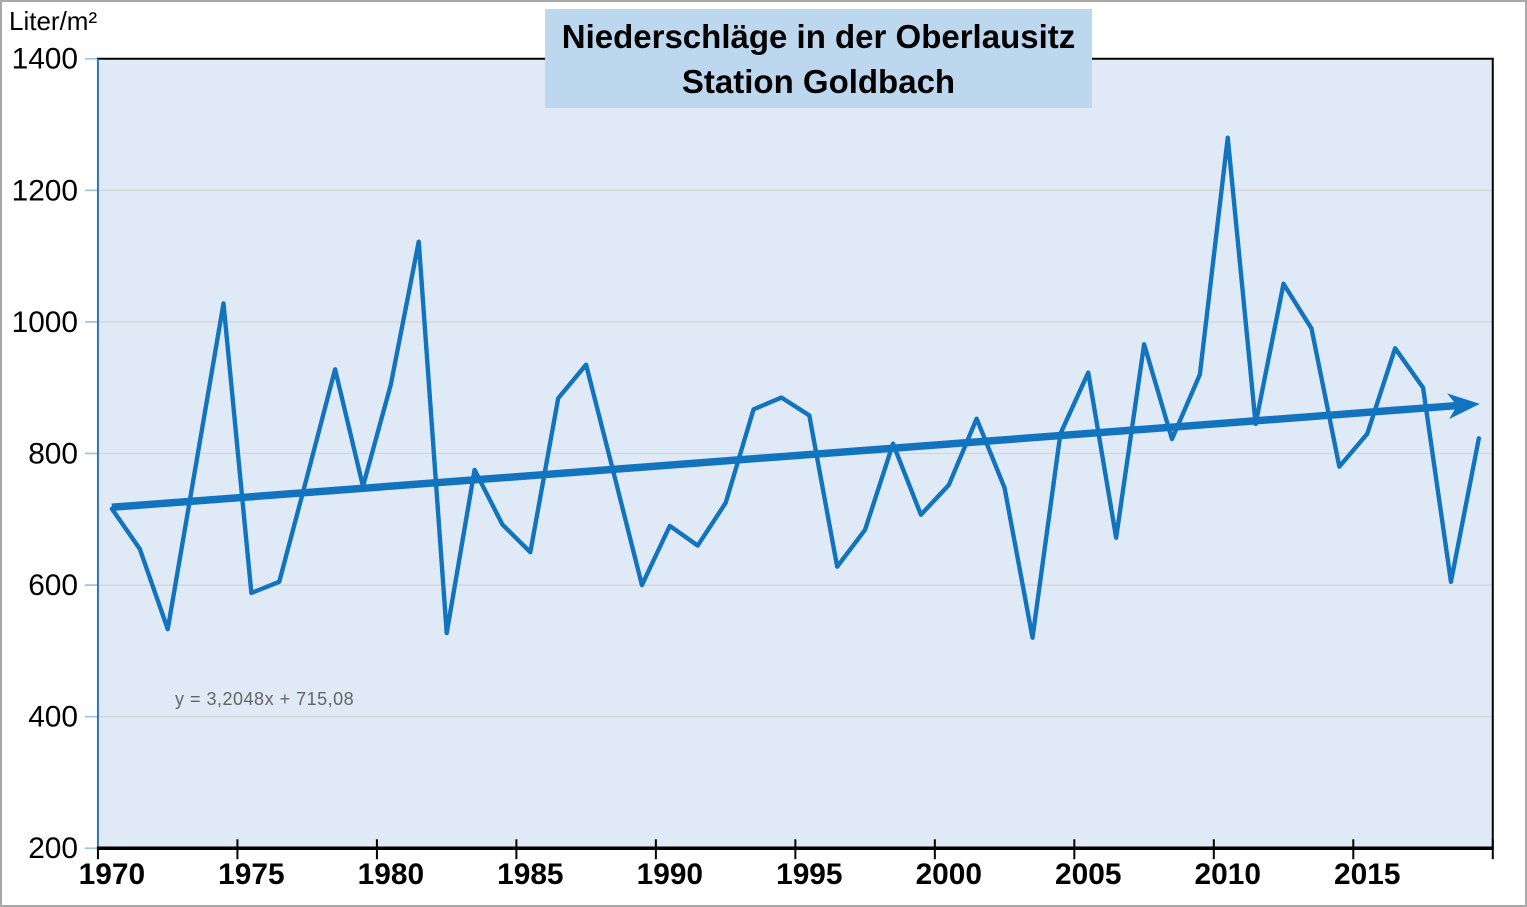 This screenshot has height=907, width=1527. What do you see at coordinates (45, 59) in the screenshot?
I see `y-axis-label: 1400` at bounding box center [45, 59].